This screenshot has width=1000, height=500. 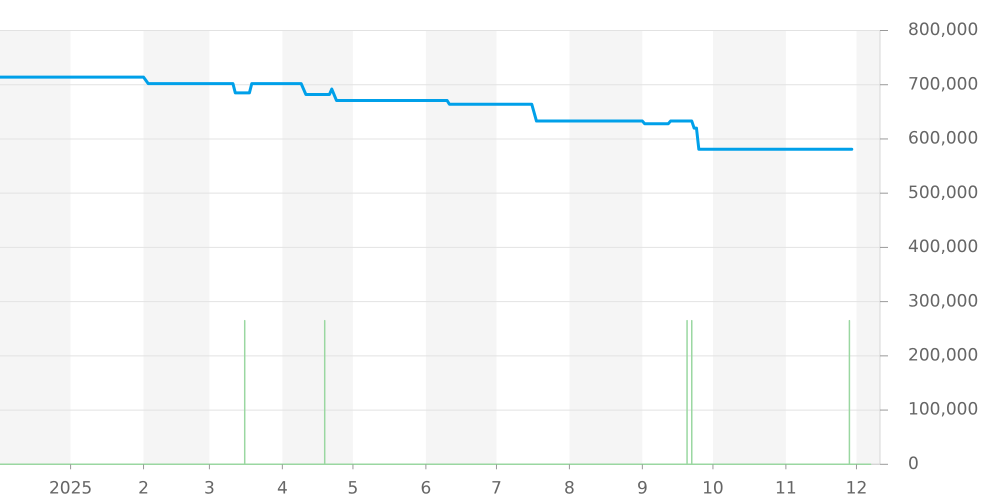 I want to click on x-tick-label: 3, so click(x=209, y=488).